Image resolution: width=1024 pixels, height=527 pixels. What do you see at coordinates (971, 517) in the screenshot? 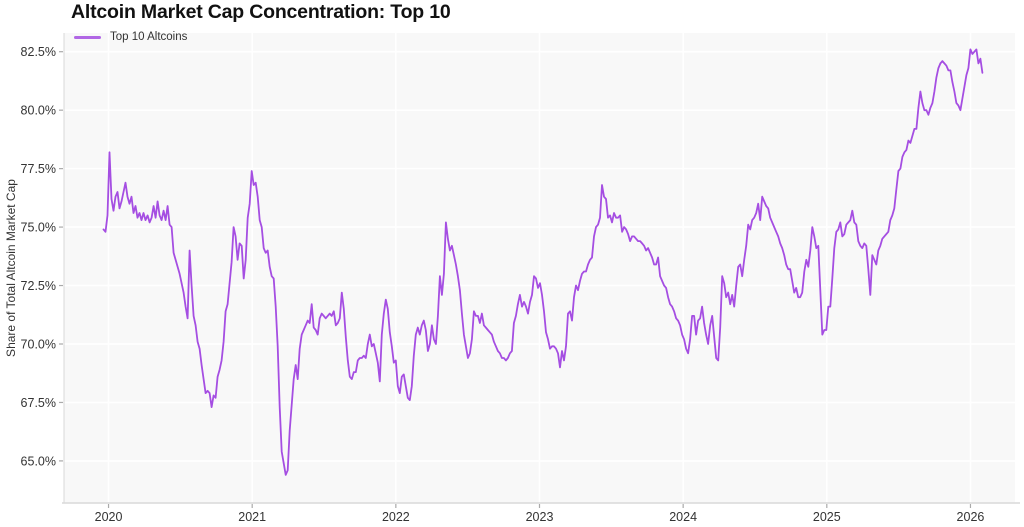
I see `svg-text: 2026` at bounding box center [971, 517].